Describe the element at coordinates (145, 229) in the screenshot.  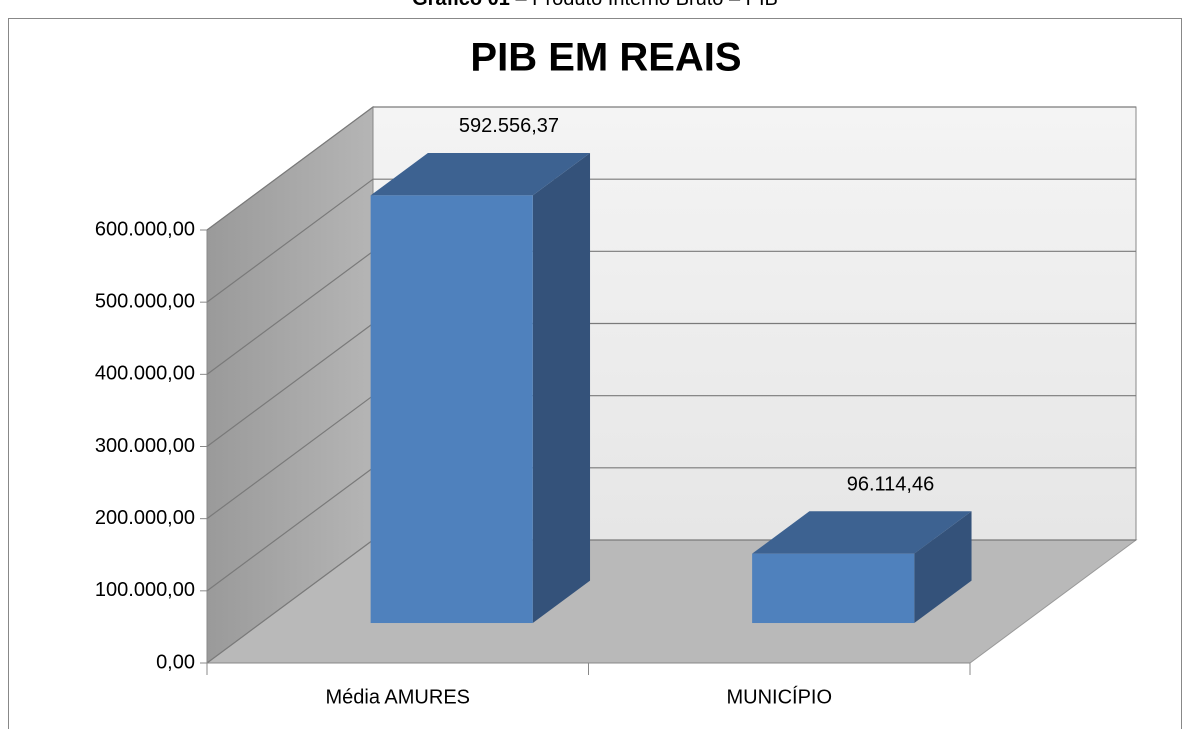
I see `y-tick-label: 600.000,00` at that location.